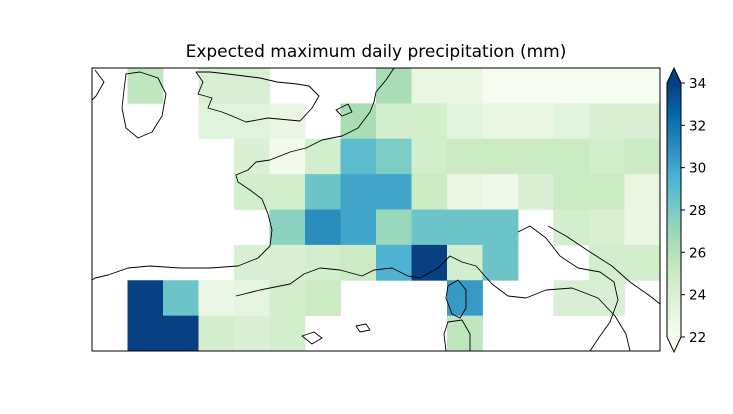 The image size is (733, 414). Describe the element at coordinates (697, 253) in the screenshot. I see `colorbar-tick-label: 26` at that location.